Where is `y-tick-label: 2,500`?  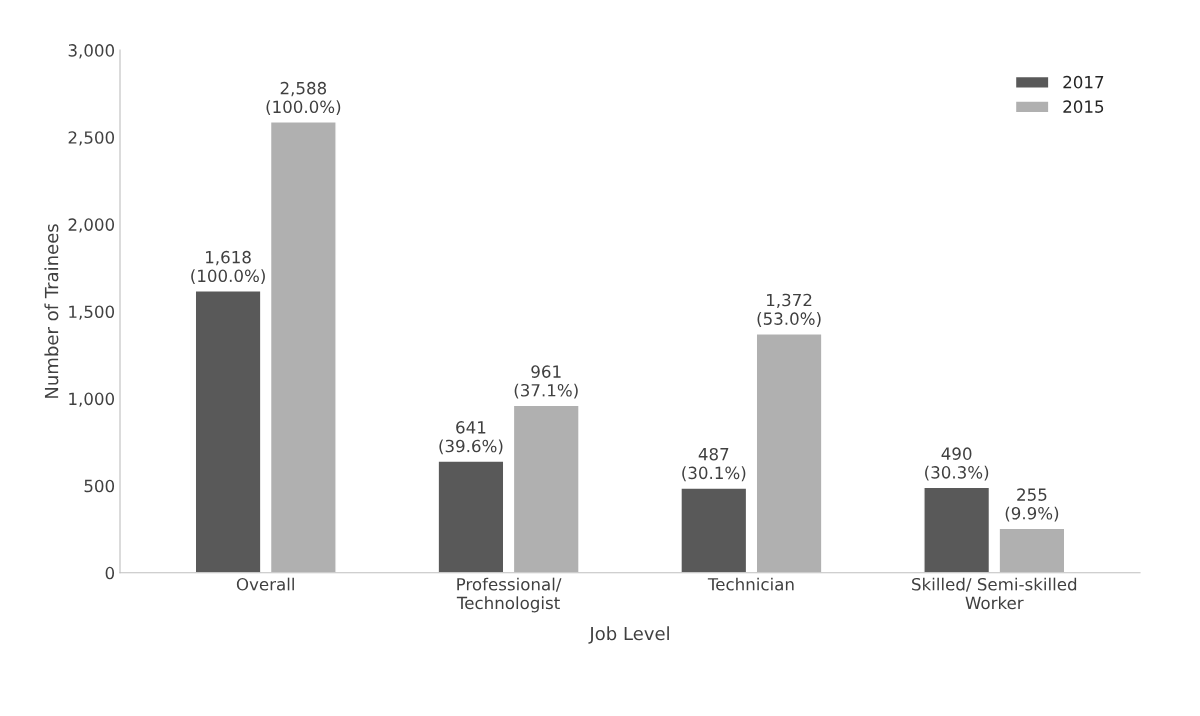
y-tick-label: 2,500 is located at coordinates (91, 138).